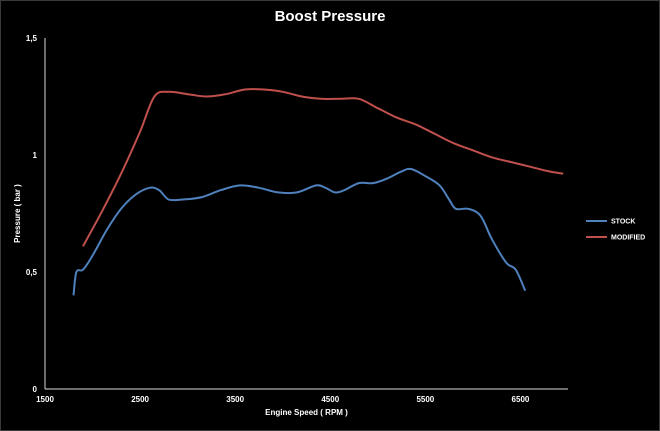  What do you see at coordinates (32, 38) in the screenshot?
I see `y-tick-label: 1,5` at bounding box center [32, 38].